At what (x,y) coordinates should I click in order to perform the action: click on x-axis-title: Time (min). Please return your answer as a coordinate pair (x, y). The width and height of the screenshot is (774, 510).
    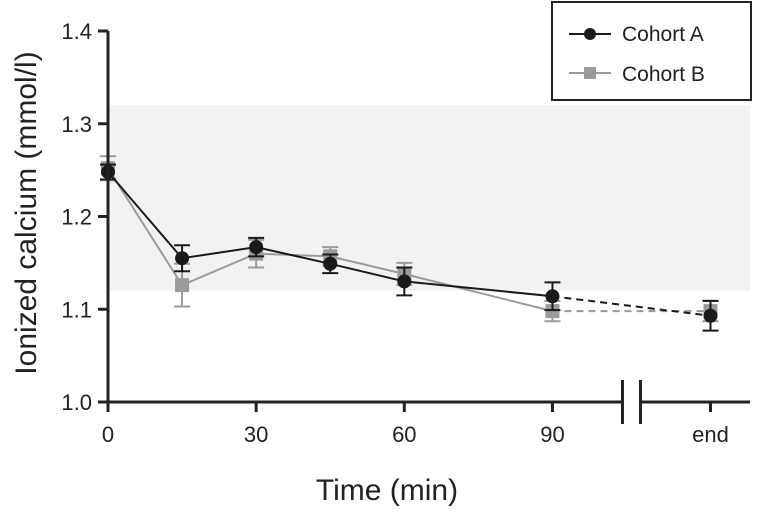
    Looking at the image, I should click on (387, 490).